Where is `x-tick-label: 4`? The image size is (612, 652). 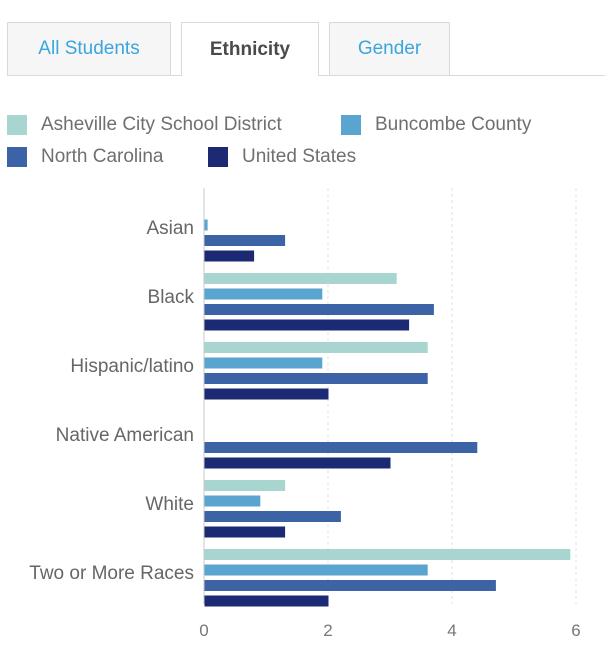
x-tick-label: 4 is located at coordinates (451, 630).